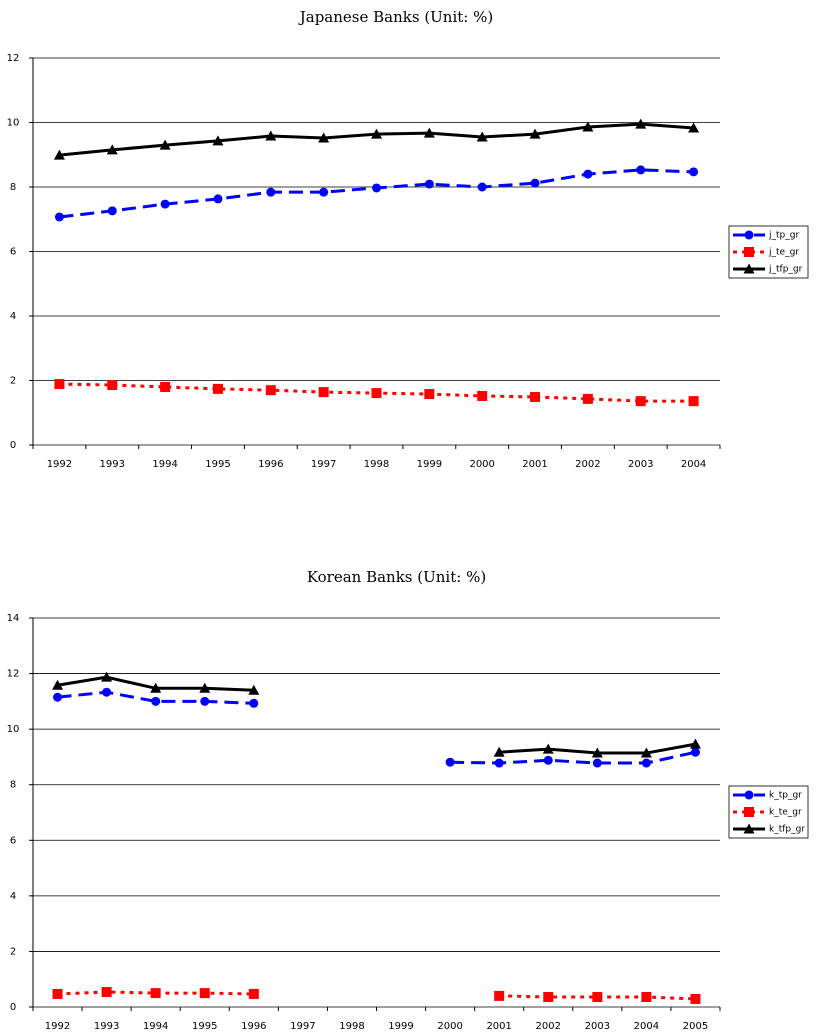 This screenshot has width=825, height=1035. Describe the element at coordinates (13, 1007) in the screenshot. I see `y-tick-label: 0` at that location.